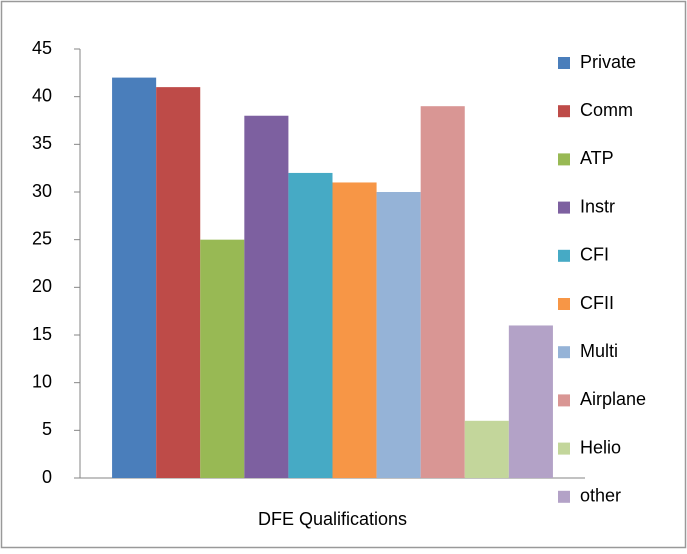 The width and height of the screenshot is (687, 554). I want to click on legend-label: CFII, so click(597, 303).